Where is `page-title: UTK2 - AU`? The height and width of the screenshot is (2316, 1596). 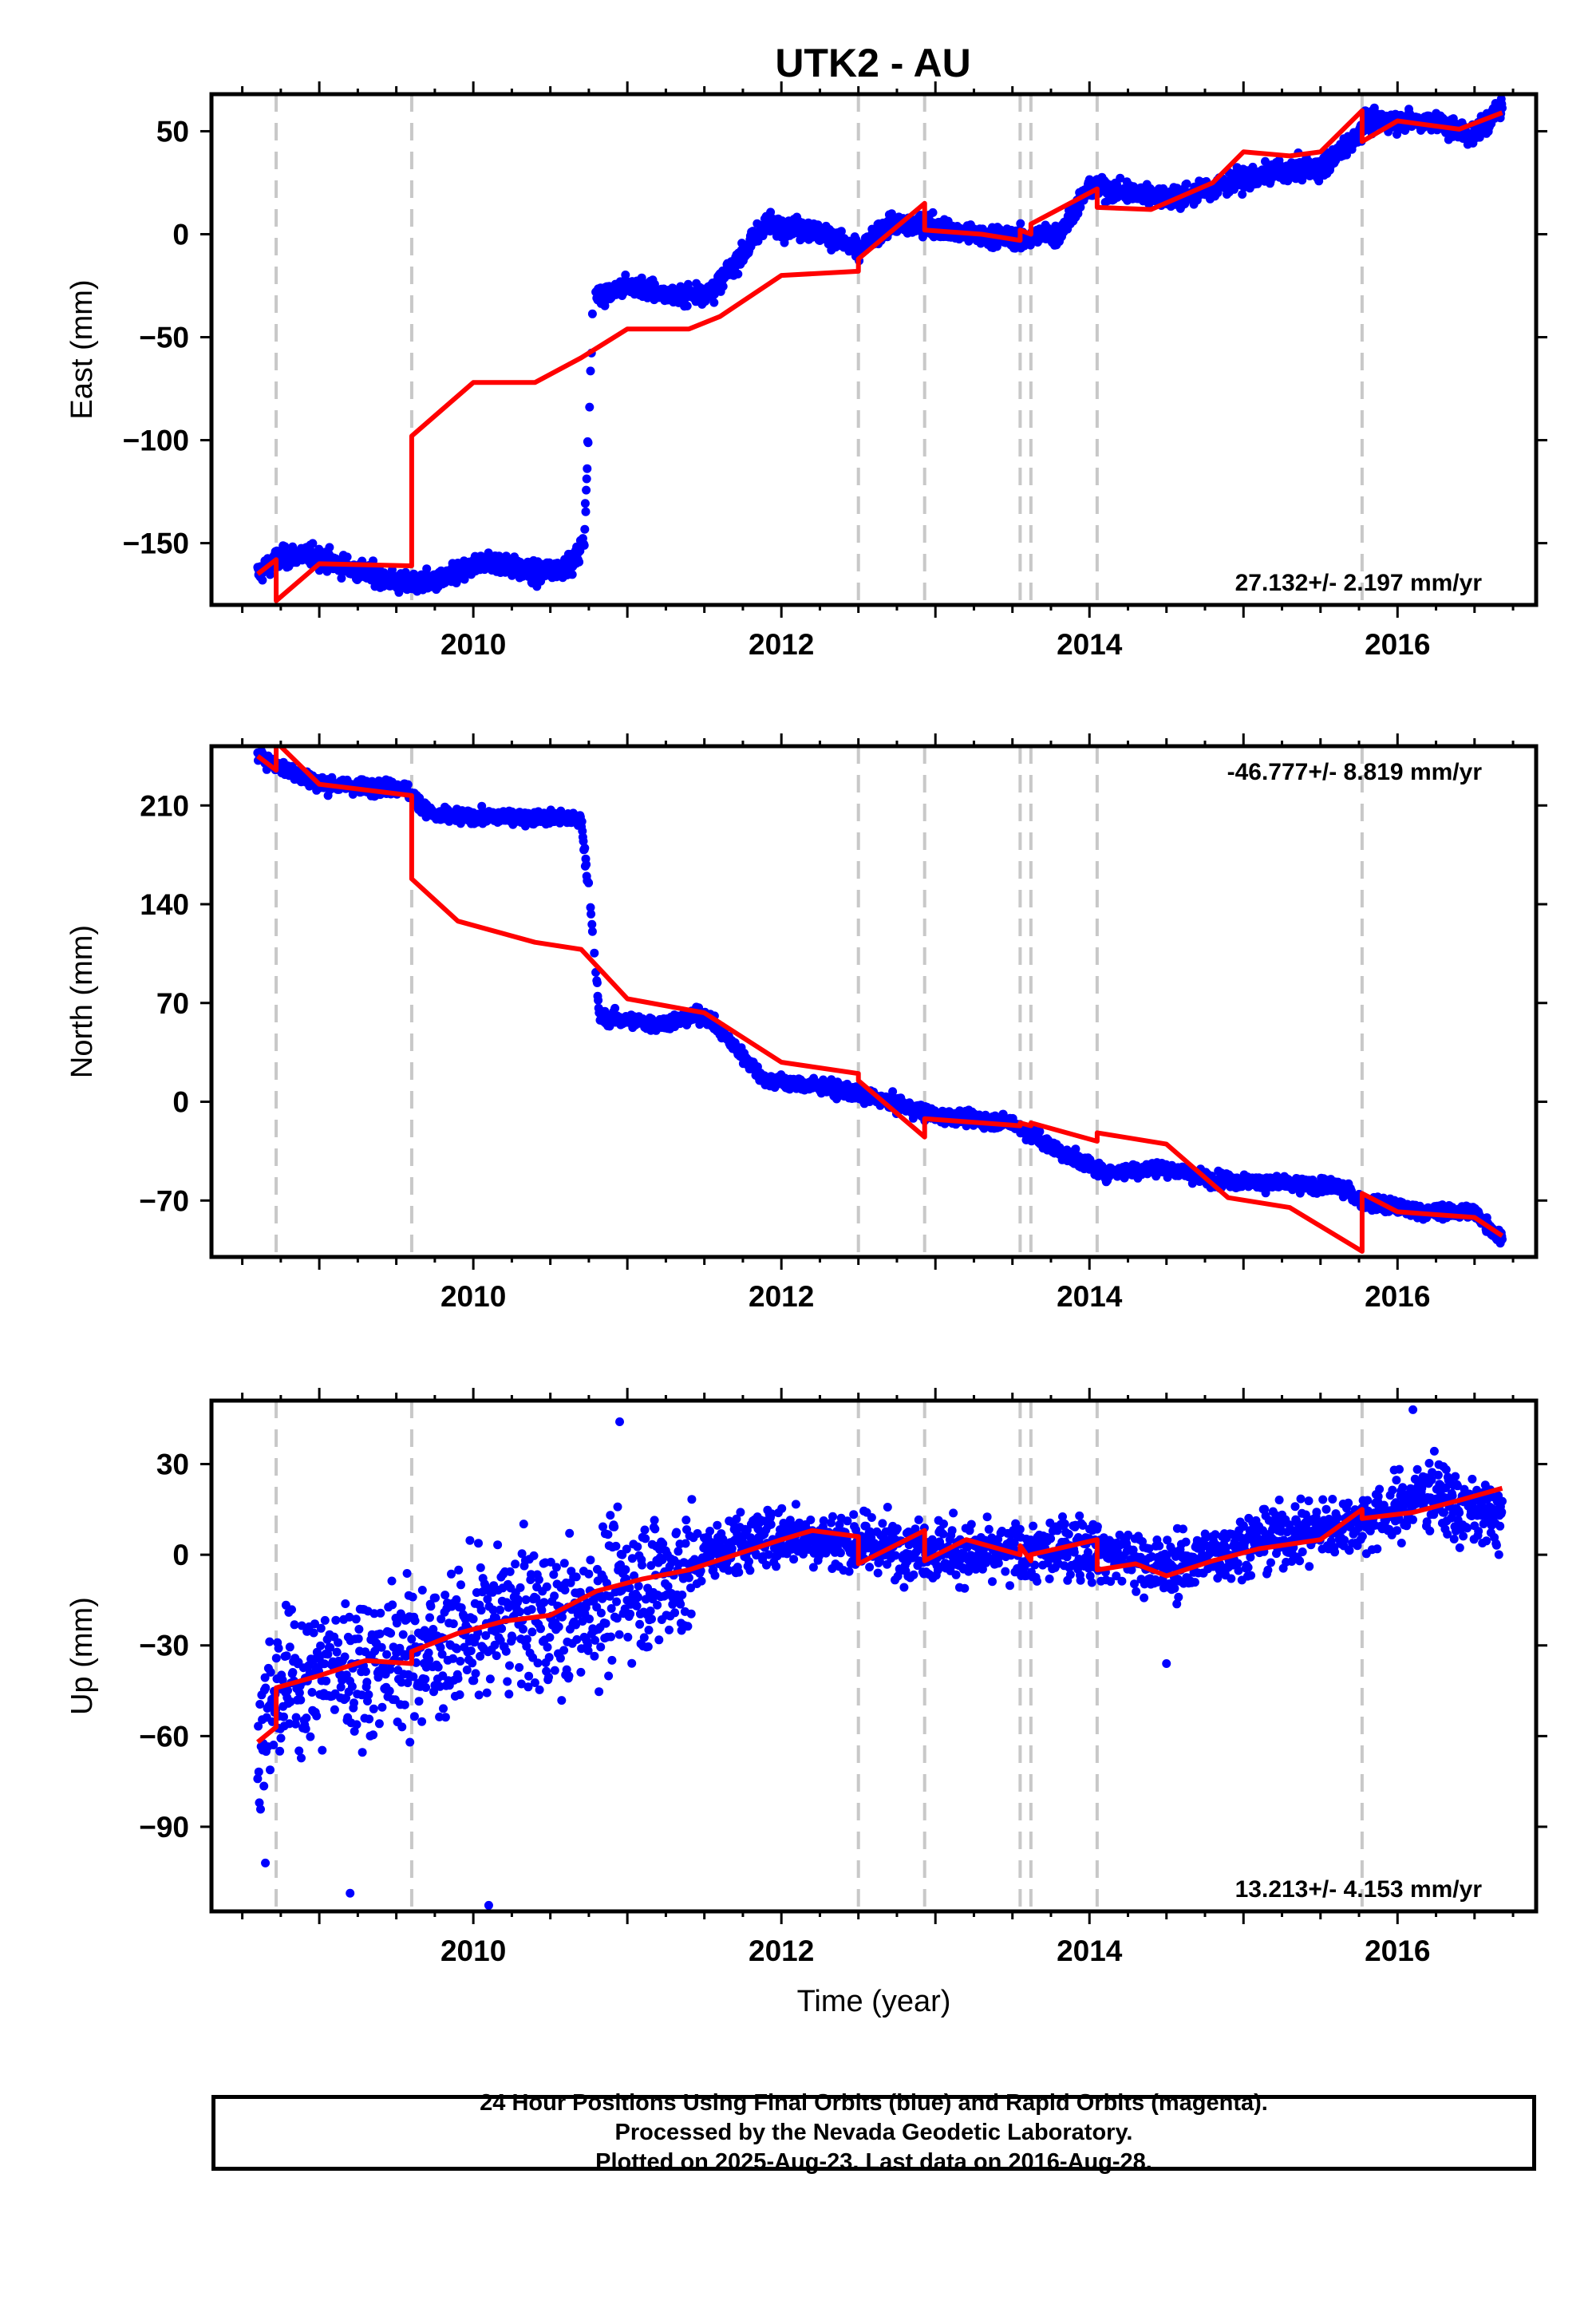
page-title: UTK2 - AU is located at coordinates (873, 63).